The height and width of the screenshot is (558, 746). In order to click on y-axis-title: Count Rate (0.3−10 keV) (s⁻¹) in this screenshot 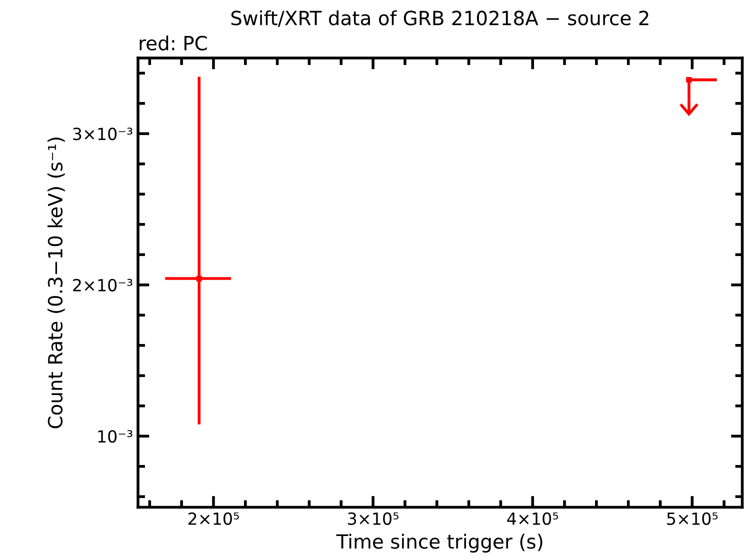, I will do `click(56, 283)`.